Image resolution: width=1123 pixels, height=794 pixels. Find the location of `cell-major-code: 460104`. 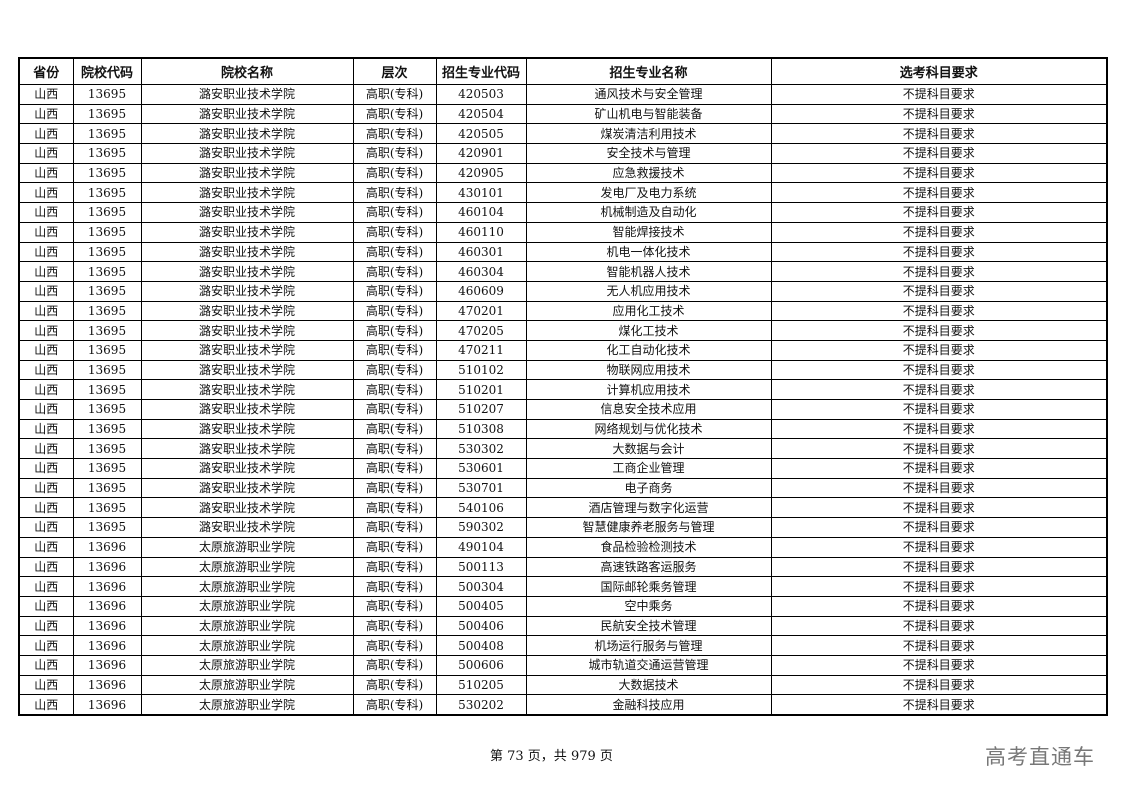

cell-major-code: 460104 is located at coordinates (481, 212).